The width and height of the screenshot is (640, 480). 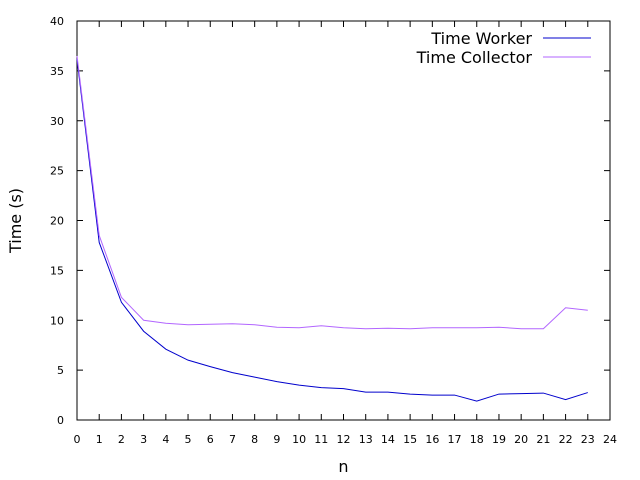 What do you see at coordinates (121, 439) in the screenshot?
I see `x-tick-label: 2` at bounding box center [121, 439].